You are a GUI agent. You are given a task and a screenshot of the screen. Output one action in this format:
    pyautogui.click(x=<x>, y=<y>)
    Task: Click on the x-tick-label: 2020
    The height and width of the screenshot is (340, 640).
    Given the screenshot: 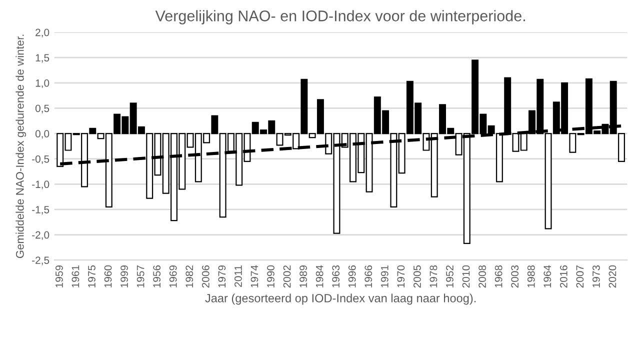 What is the action you would take?
    pyautogui.click(x=612, y=276)
    